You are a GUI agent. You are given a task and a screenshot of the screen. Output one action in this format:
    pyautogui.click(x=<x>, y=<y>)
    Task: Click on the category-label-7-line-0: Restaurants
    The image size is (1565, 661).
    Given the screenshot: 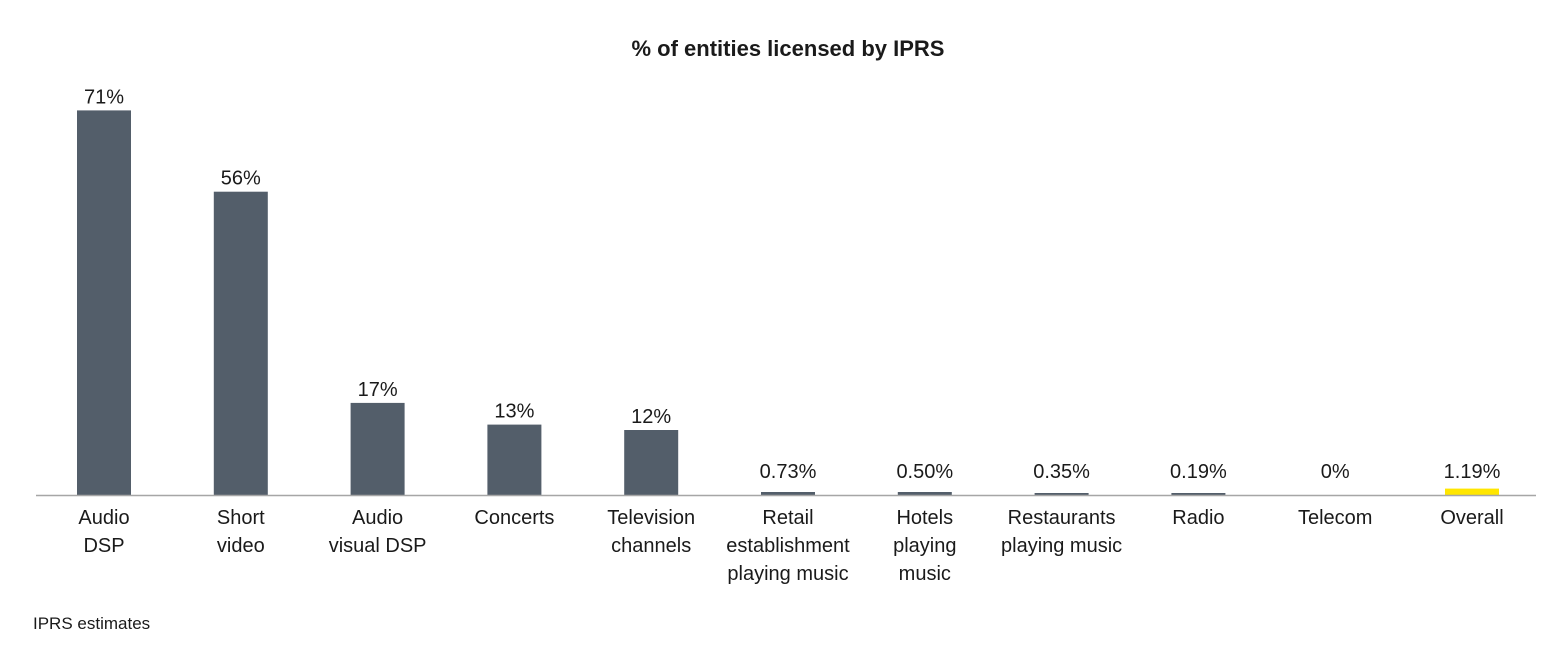 What is the action you would take?
    pyautogui.click(x=1062, y=518)
    